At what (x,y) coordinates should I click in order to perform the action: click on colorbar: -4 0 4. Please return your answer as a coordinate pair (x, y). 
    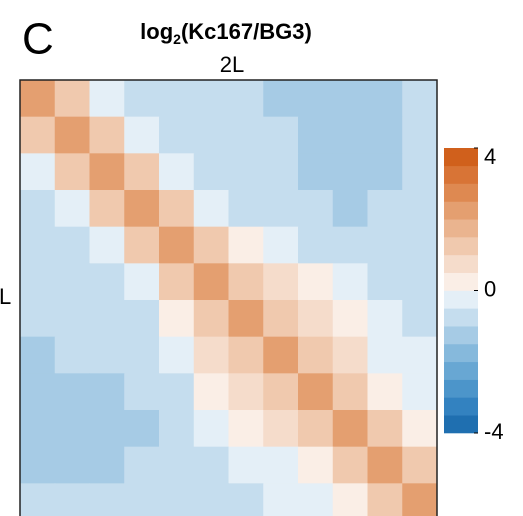
    Looking at the image, I should click on (474, 294).